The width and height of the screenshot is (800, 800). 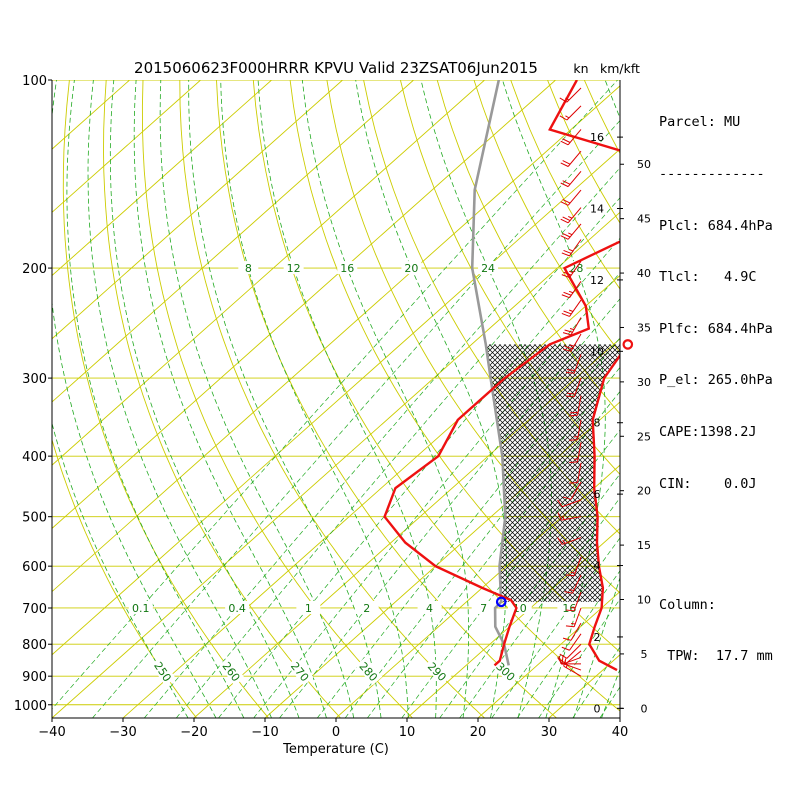 I want to click on kft-tick-label: 45, so click(x=644, y=219).